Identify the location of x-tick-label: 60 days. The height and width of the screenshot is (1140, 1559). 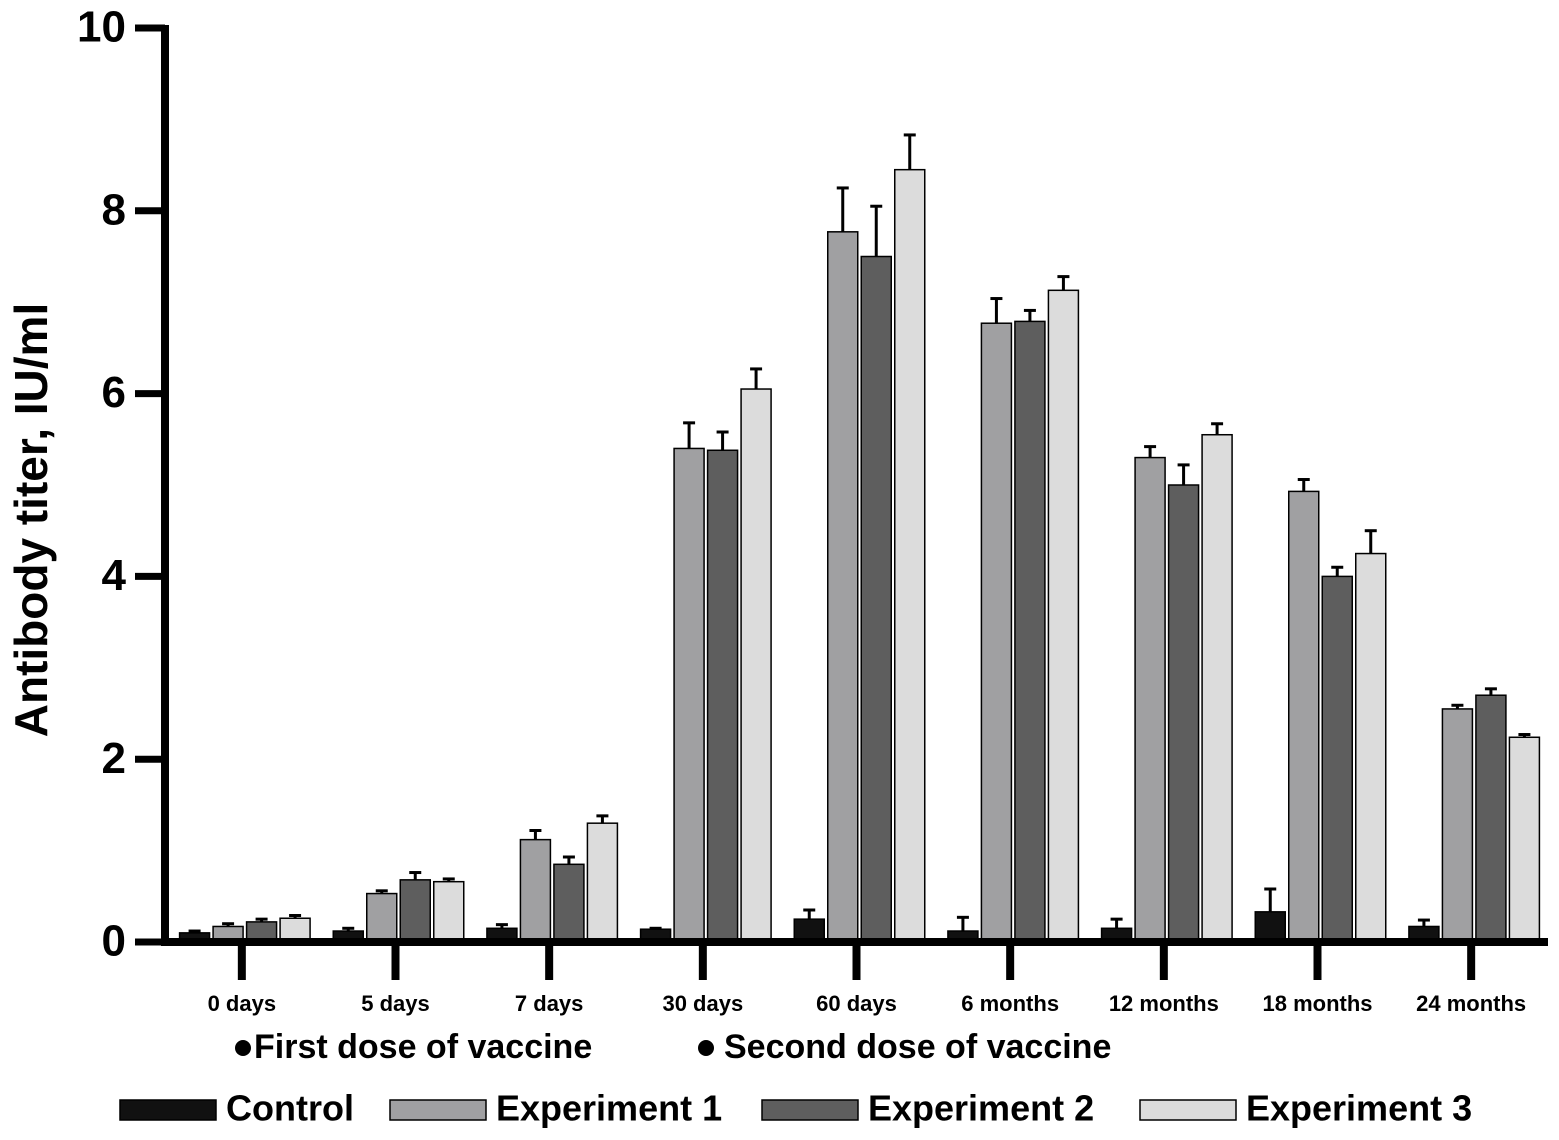
(856, 1003).